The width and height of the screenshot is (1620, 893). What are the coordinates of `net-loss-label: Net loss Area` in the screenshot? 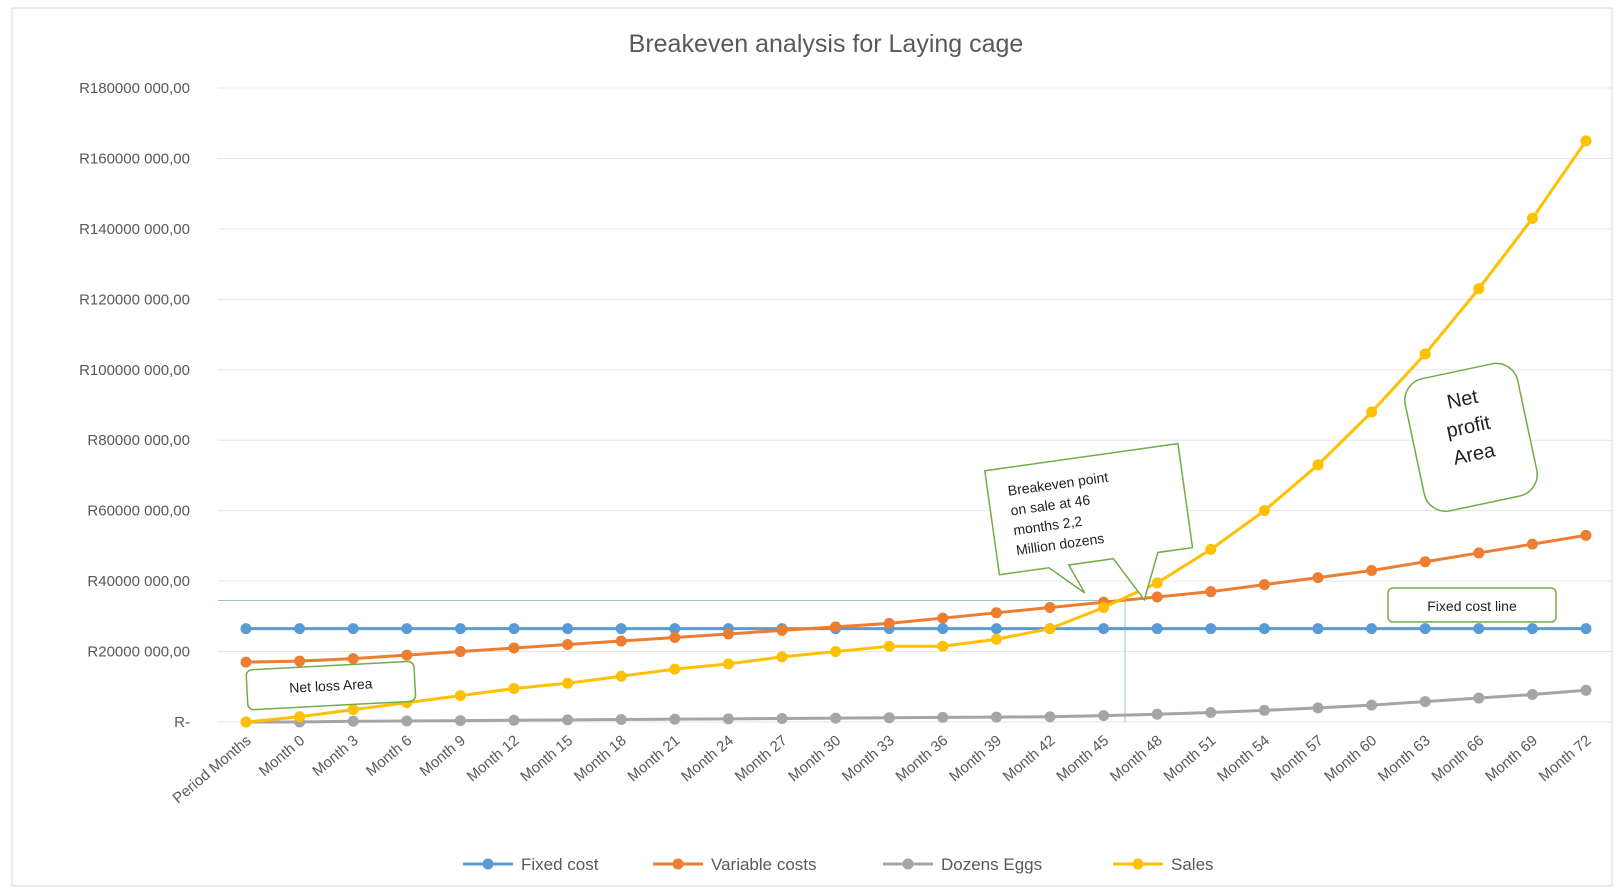 It's located at (331, 685).